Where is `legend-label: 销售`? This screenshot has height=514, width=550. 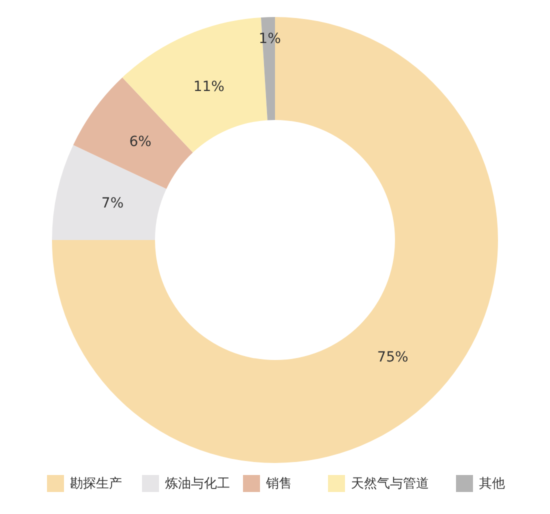
legend-label: 销售 is located at coordinates (278, 484).